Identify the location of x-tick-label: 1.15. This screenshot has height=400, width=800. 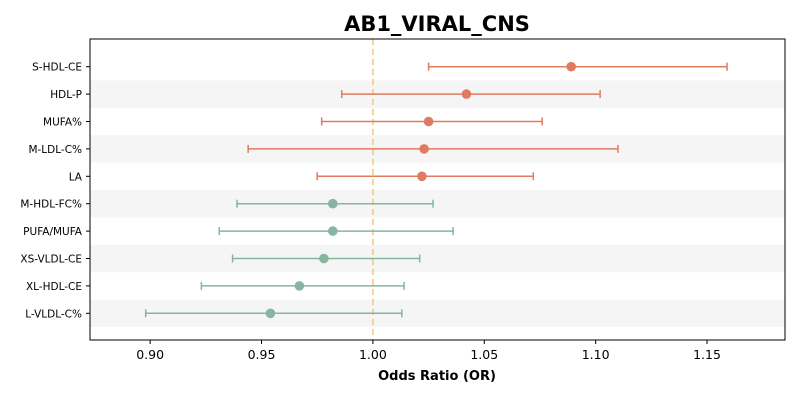
(707, 354).